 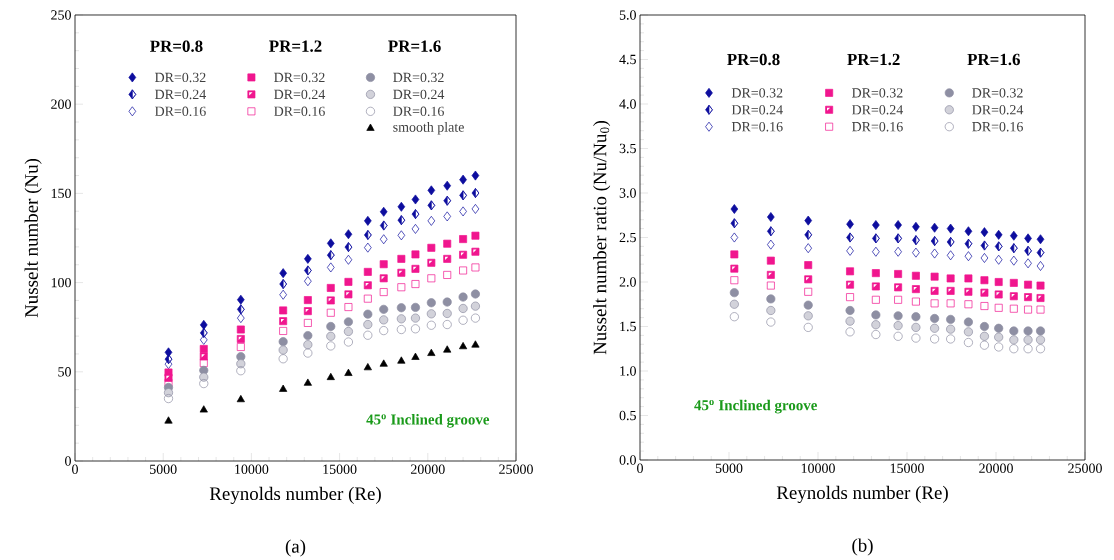 What do you see at coordinates (627, 15) in the screenshot?
I see `y-tick-label: 5.0` at bounding box center [627, 15].